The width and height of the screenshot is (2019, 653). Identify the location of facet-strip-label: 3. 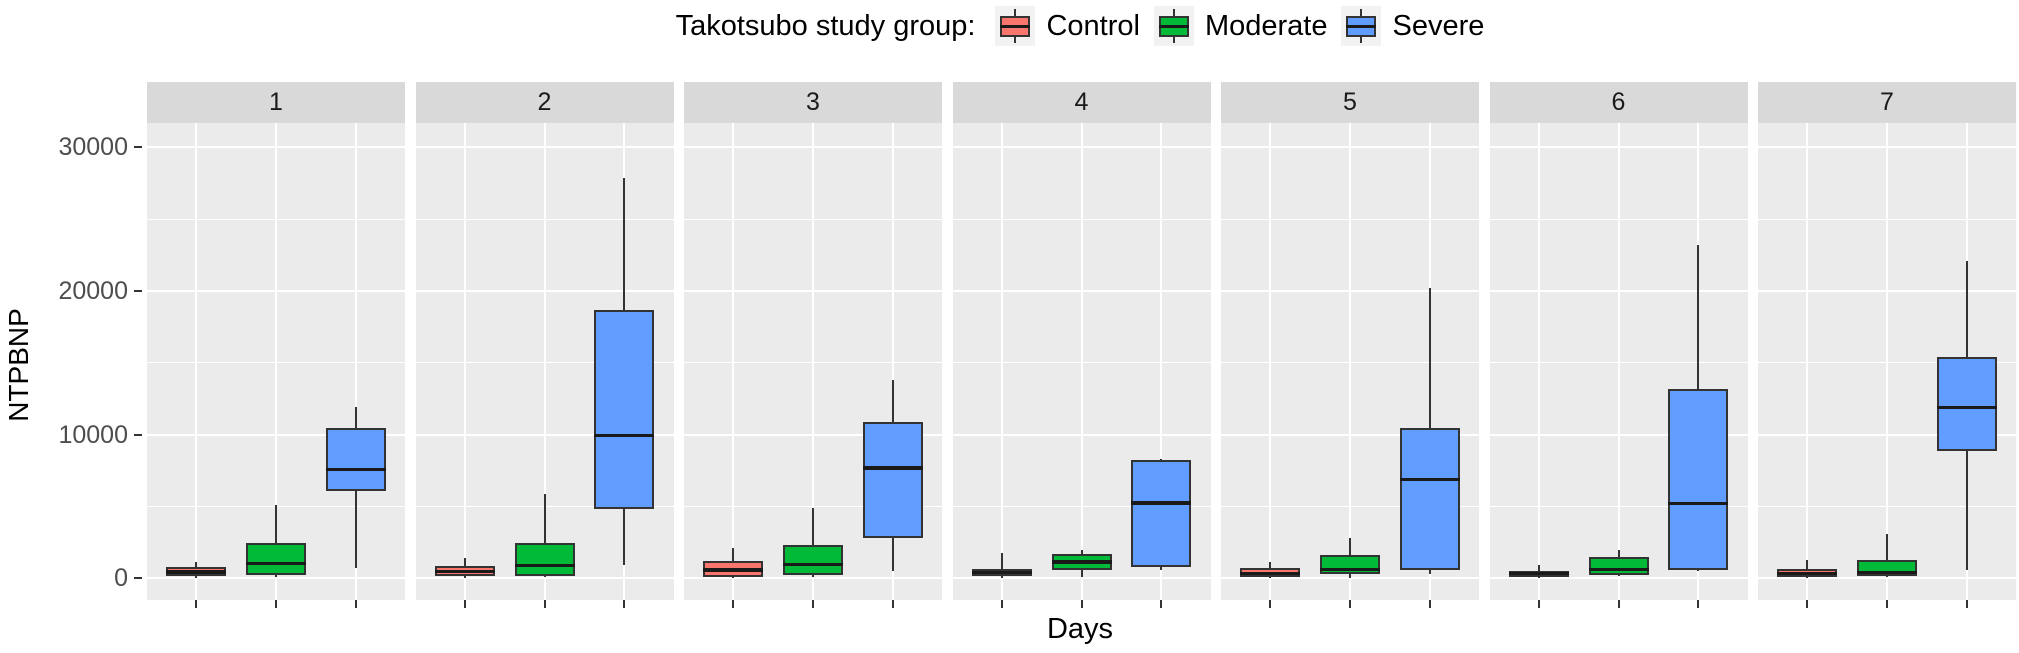
(813, 102).